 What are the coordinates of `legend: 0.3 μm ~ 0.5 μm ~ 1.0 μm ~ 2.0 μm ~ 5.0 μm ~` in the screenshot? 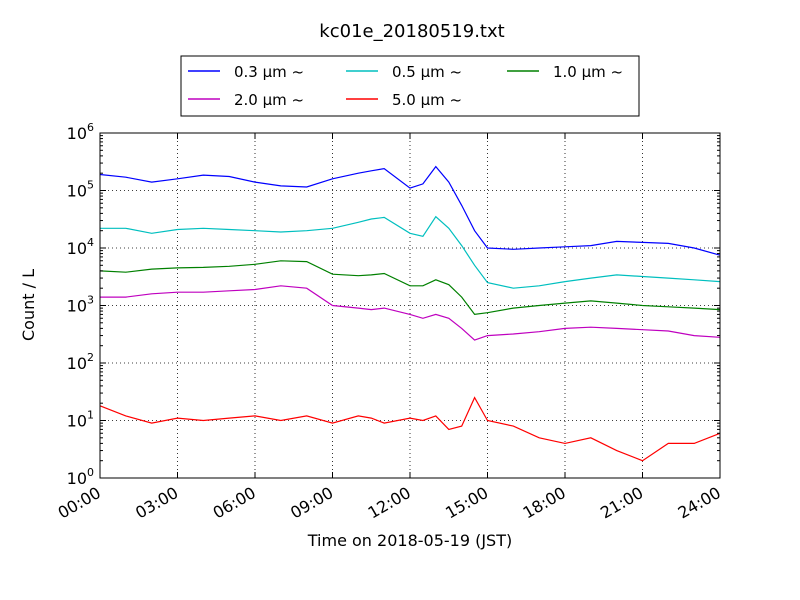 It's located at (410, 86).